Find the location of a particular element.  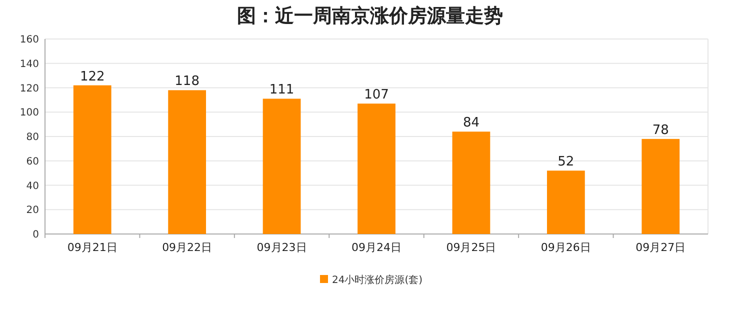

x-tick-label: 09月27日 is located at coordinates (661, 247).